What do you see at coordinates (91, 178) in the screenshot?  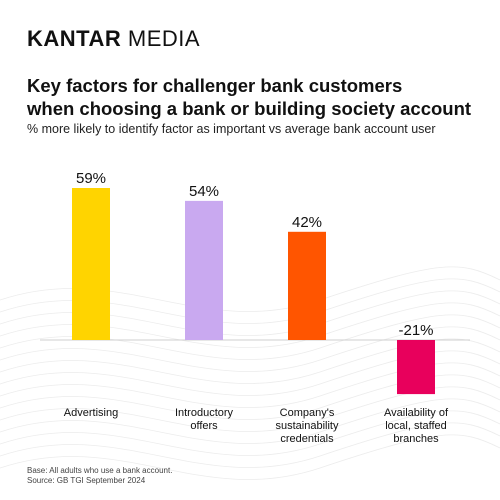 I see `value-label-1: 59%` at bounding box center [91, 178].